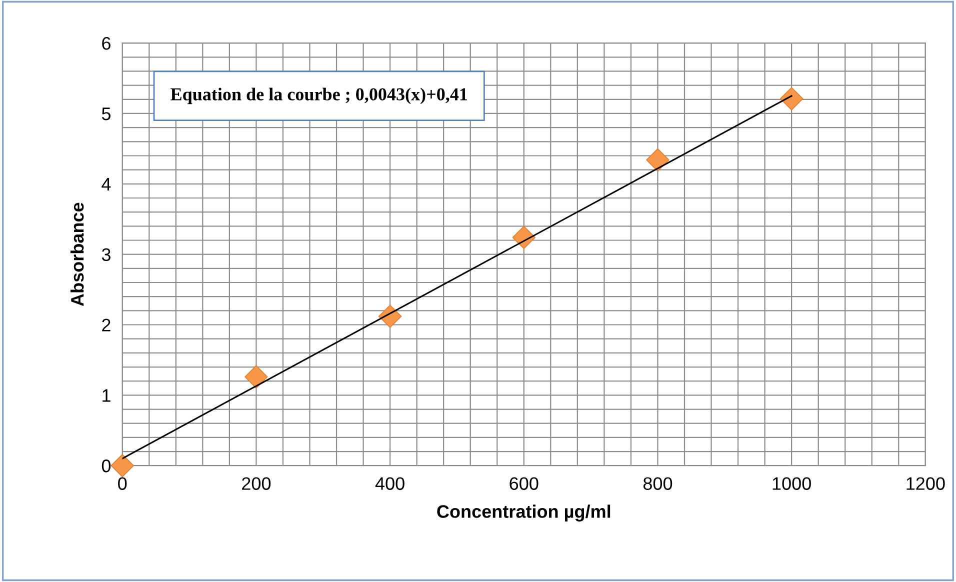 This screenshot has width=956, height=582. What do you see at coordinates (256, 483) in the screenshot?
I see `x-tick-label: 200` at bounding box center [256, 483].